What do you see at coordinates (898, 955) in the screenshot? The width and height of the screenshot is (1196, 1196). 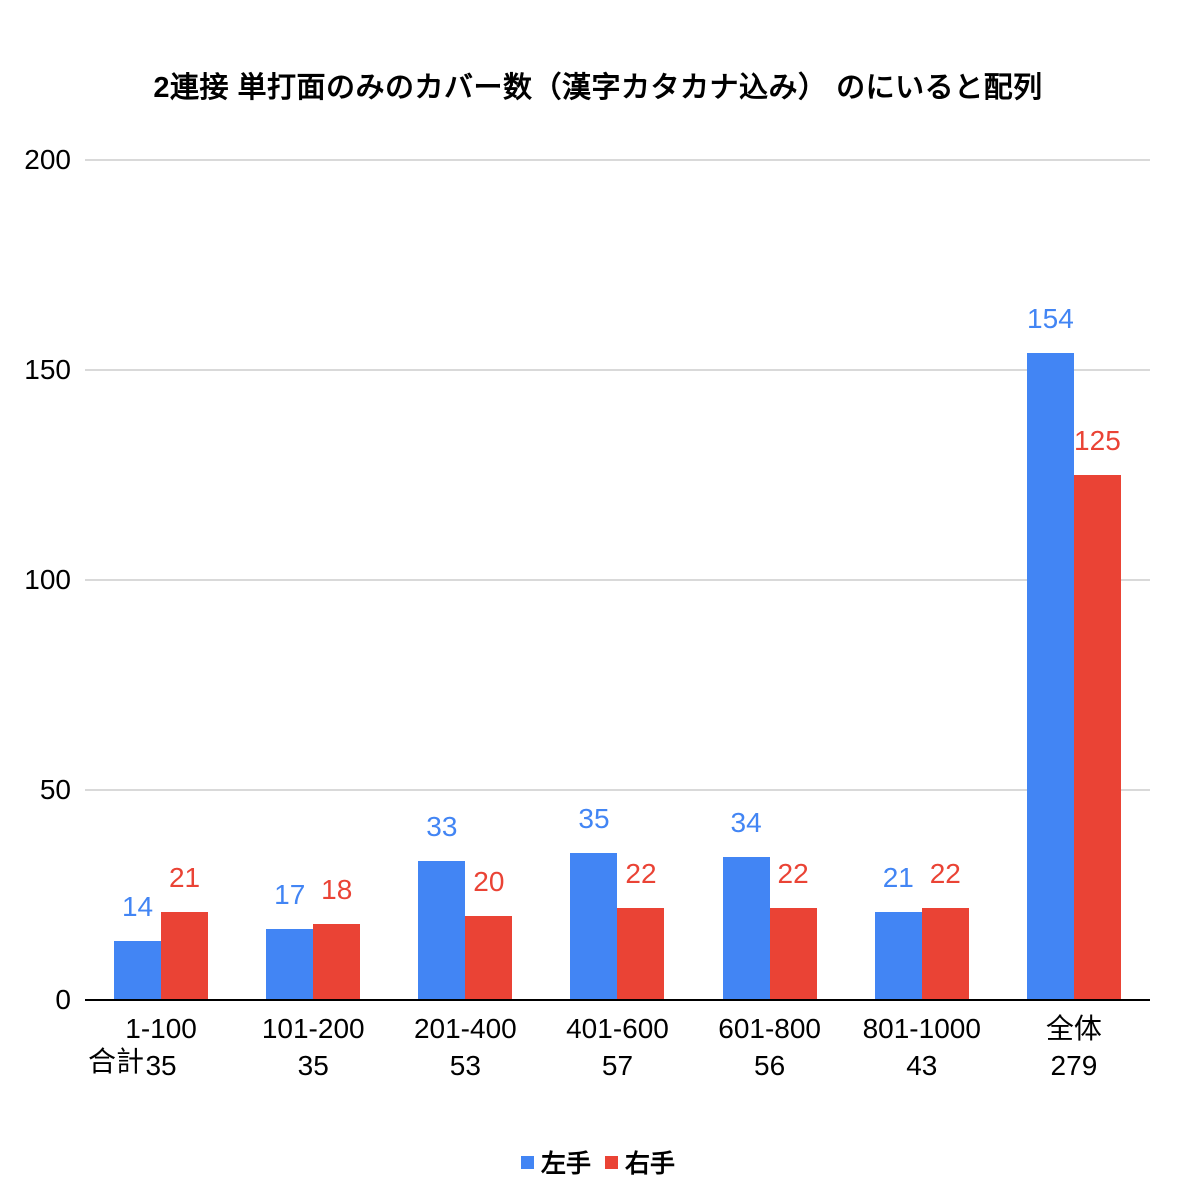 I see `bar-左手-801-1000` at bounding box center [898, 955].